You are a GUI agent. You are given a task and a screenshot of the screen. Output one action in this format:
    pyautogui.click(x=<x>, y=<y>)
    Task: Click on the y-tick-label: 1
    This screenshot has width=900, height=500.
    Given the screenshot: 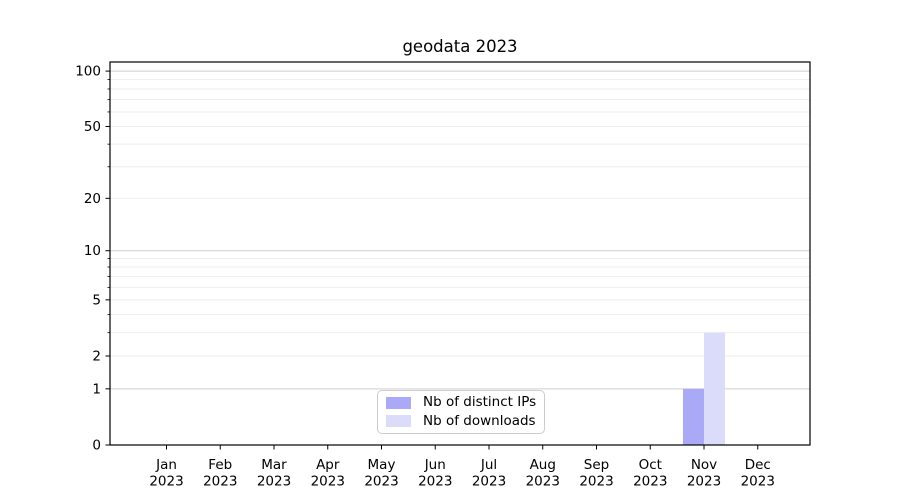 What is the action you would take?
    pyautogui.click(x=96, y=389)
    